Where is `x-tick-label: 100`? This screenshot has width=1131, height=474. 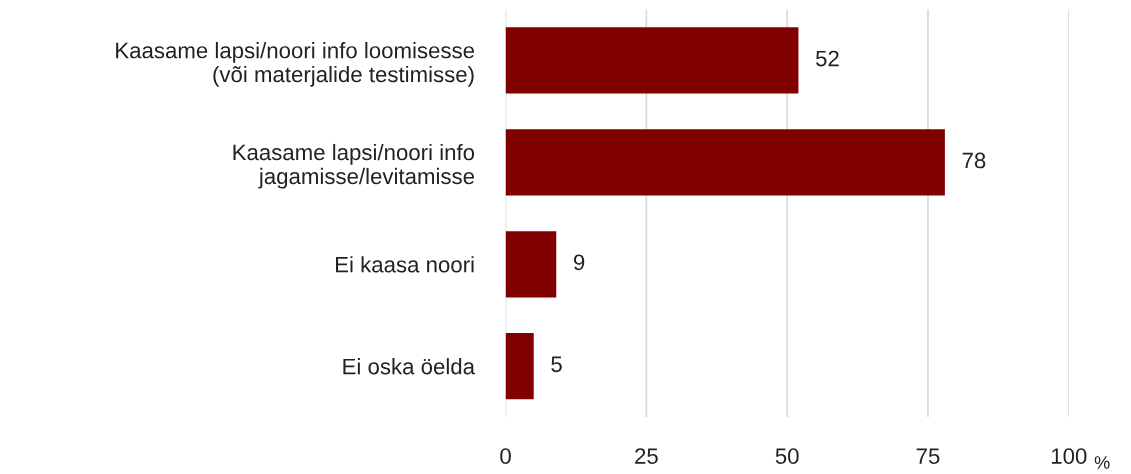 x-tick-label: 100 is located at coordinates (1069, 456).